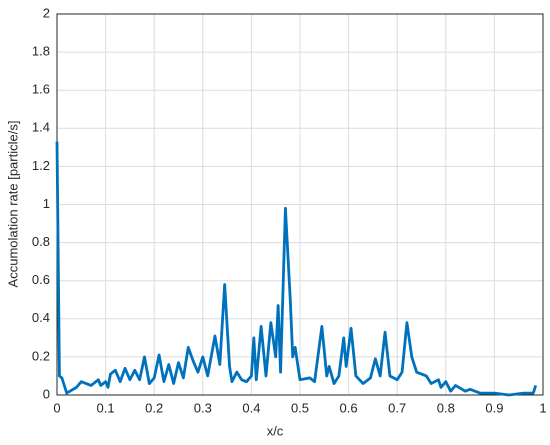 The width and height of the screenshot is (550, 445). What do you see at coordinates (12, 204) in the screenshot?
I see `y-axis-label: Accumolation rate [particle/s]` at bounding box center [12, 204].